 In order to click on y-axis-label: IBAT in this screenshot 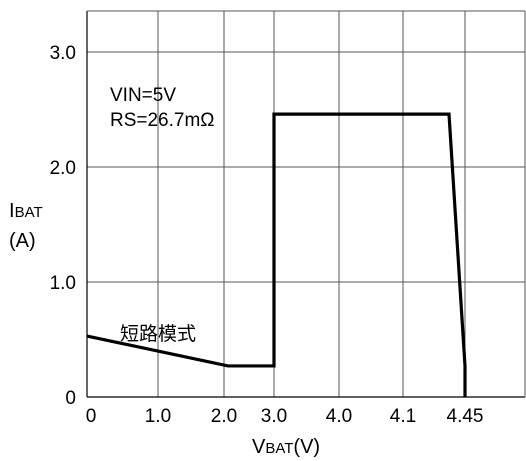, I will do `click(26, 211)`.